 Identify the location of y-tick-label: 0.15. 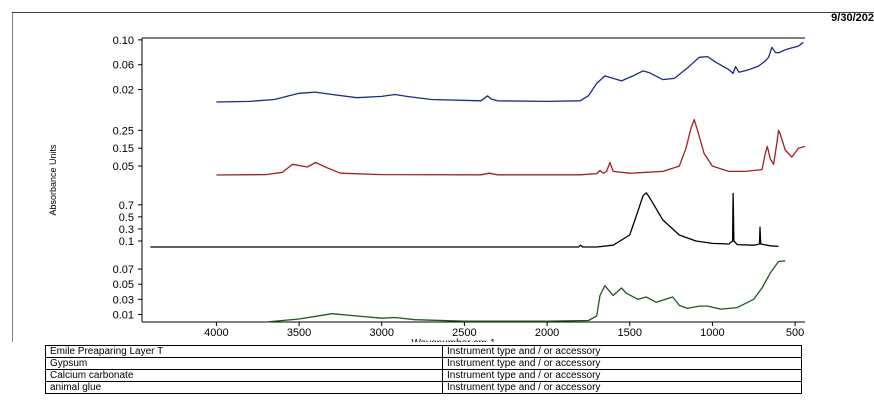
(123, 149).